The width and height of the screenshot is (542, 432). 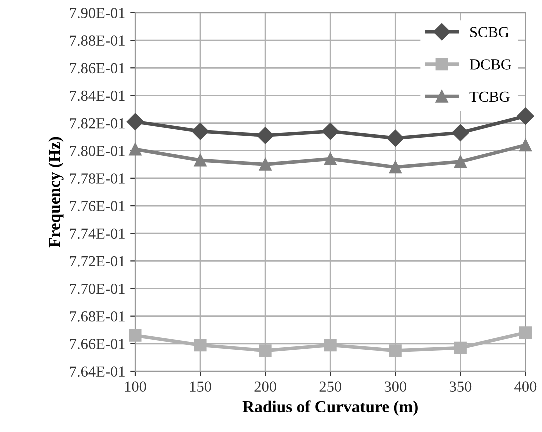 I want to click on y-tick-label: 7.64E-01, so click(x=97, y=372).